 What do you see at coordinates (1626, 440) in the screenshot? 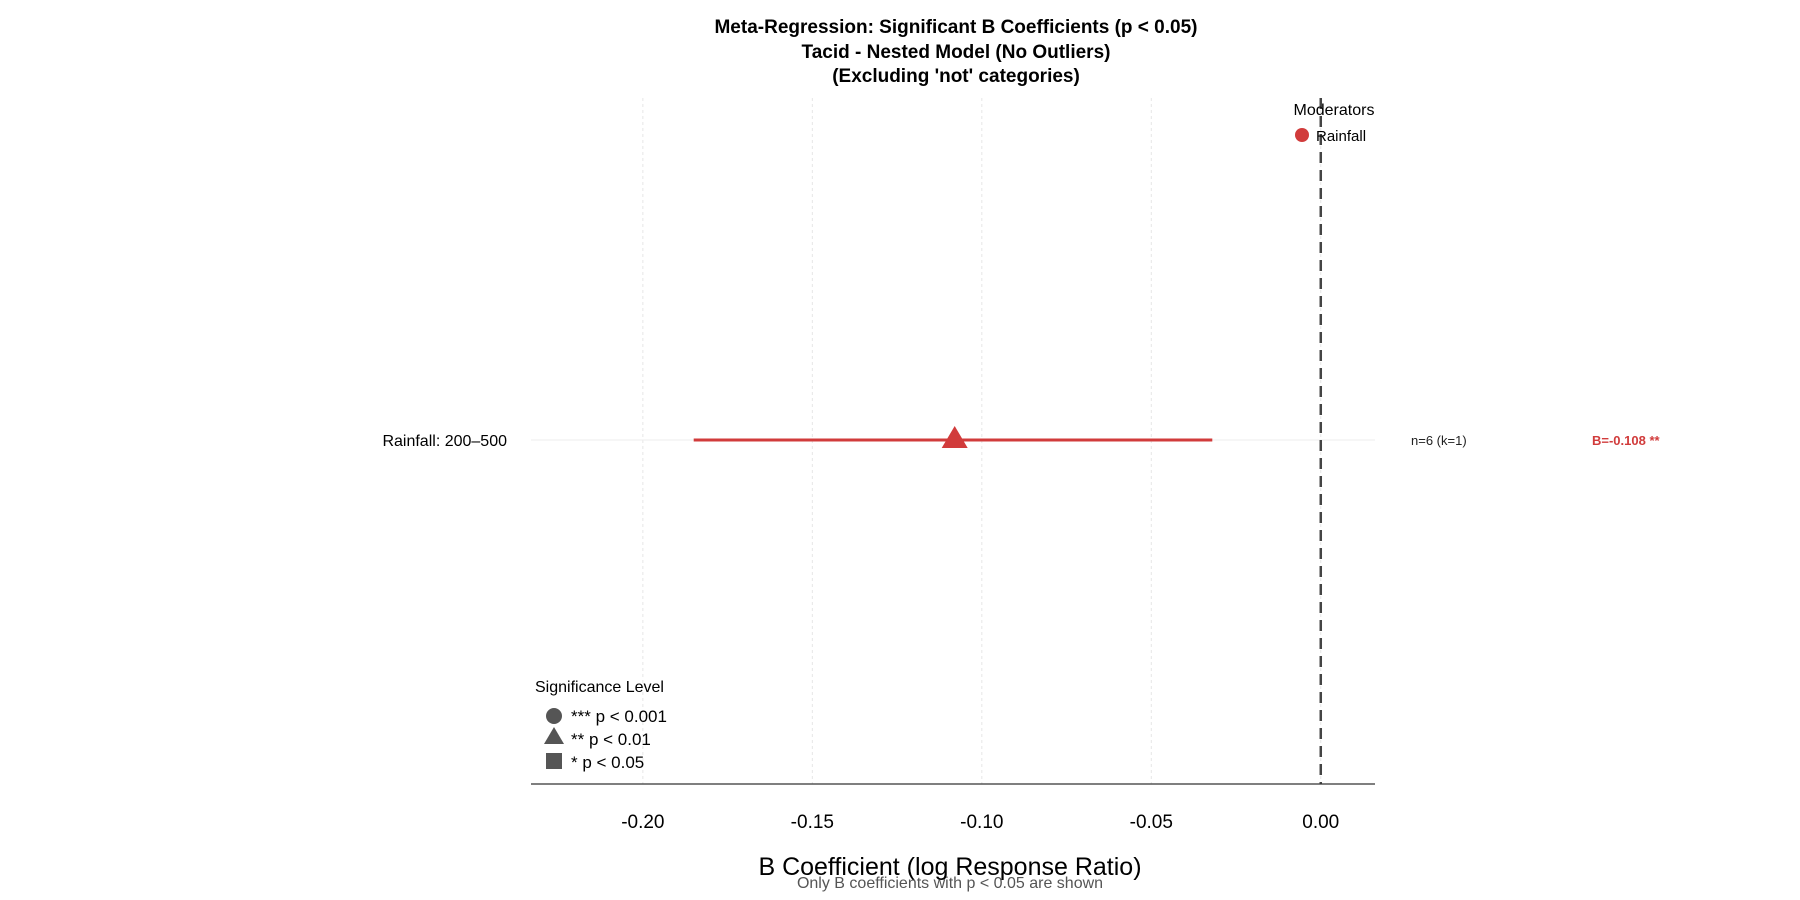
I see `b-label-0: B=-0.108 **` at bounding box center [1626, 440].